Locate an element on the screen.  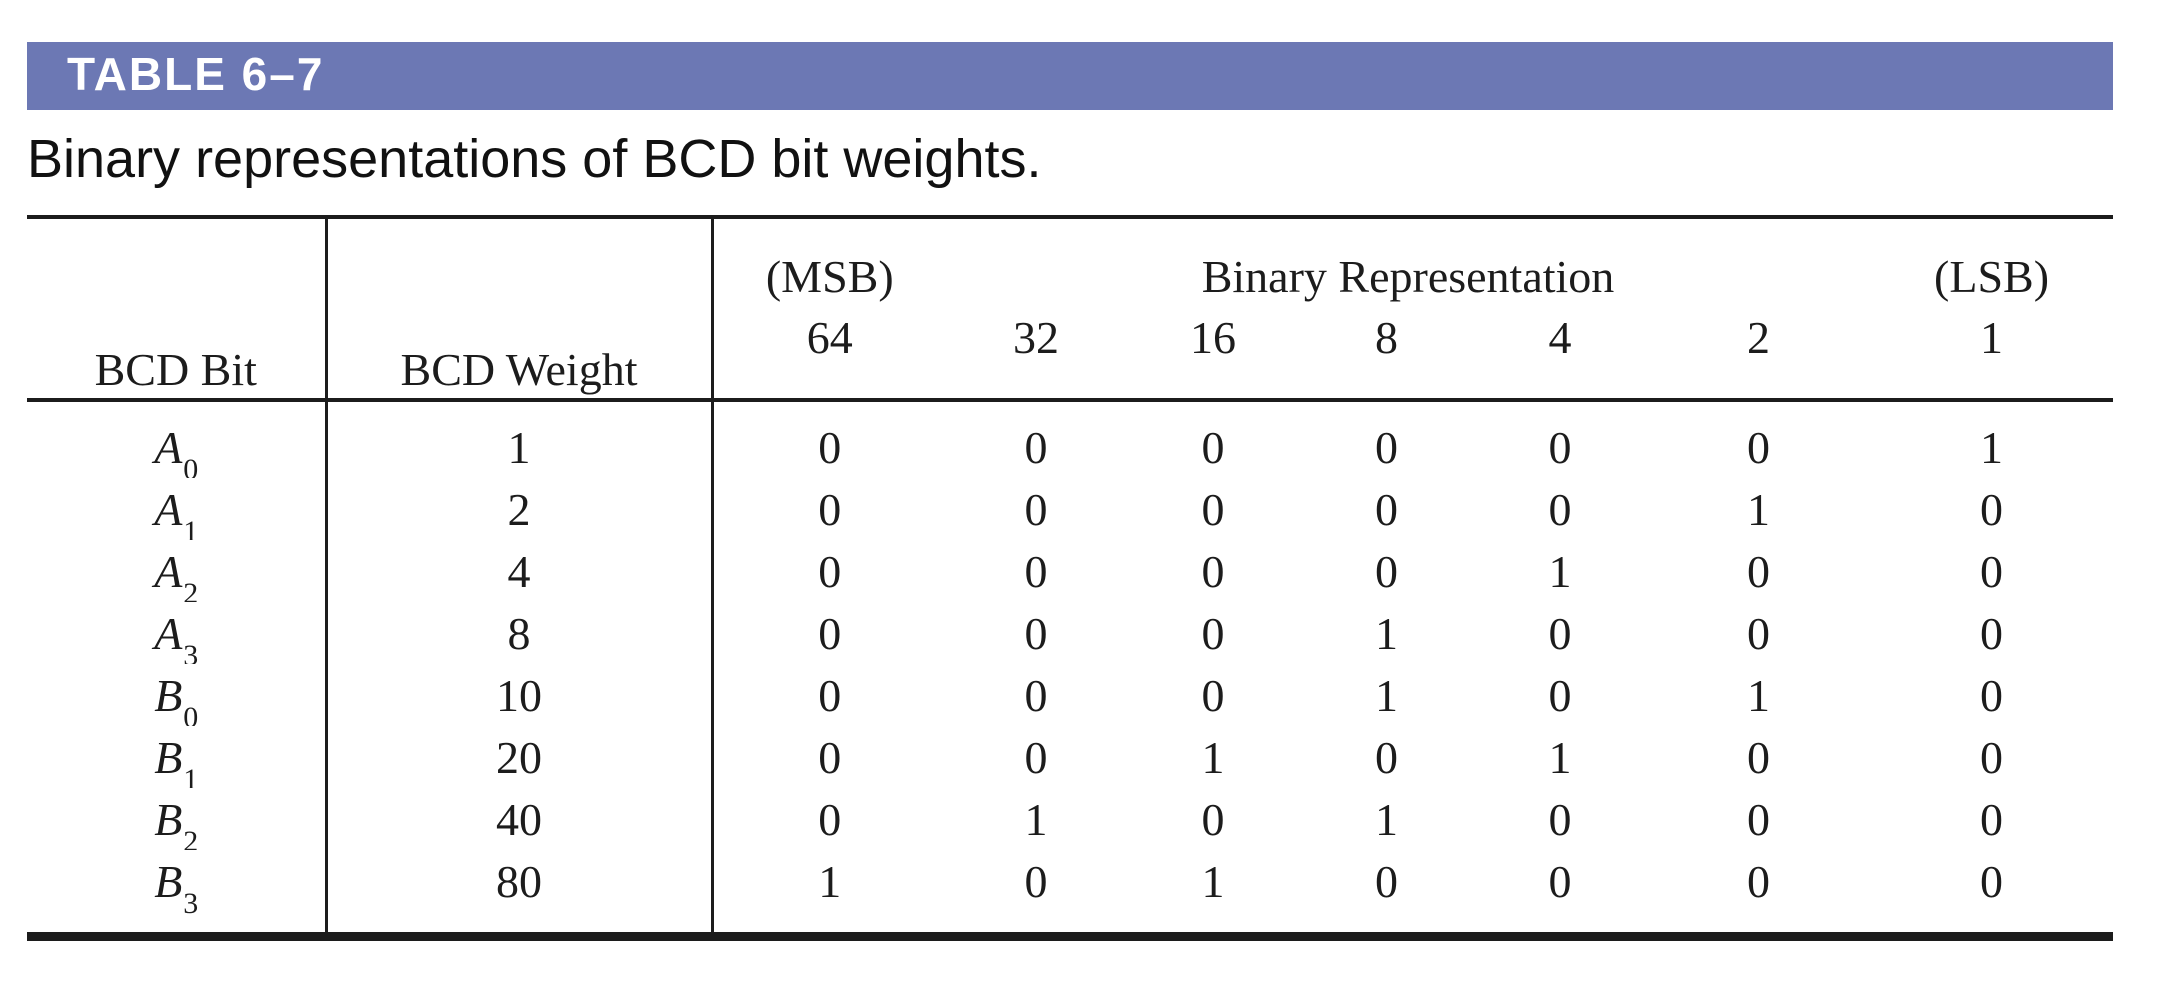
table-row: A0 1 0 0 0 0 0 0 1 is located at coordinates (1070, 439).